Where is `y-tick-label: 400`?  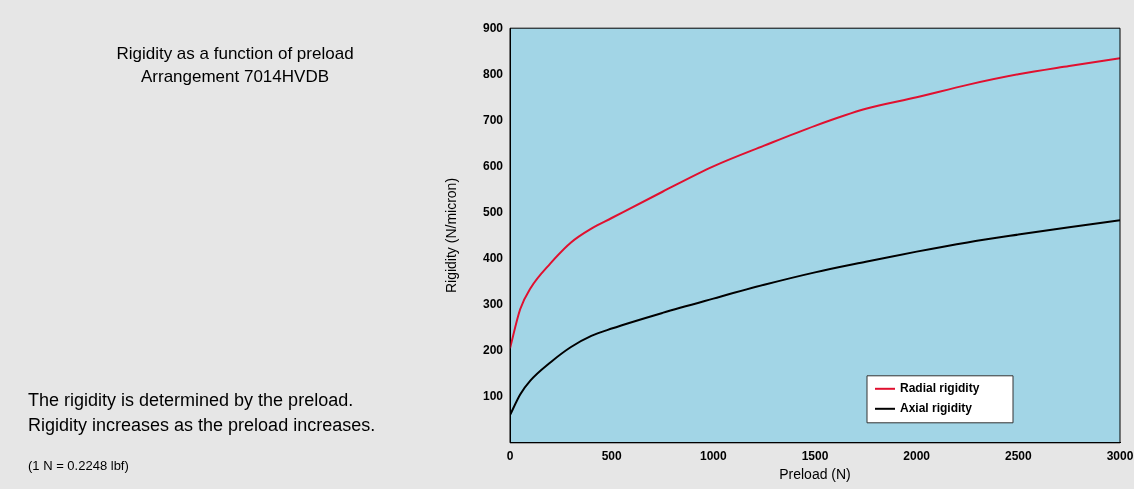 y-tick-label: 400 is located at coordinates (493, 257).